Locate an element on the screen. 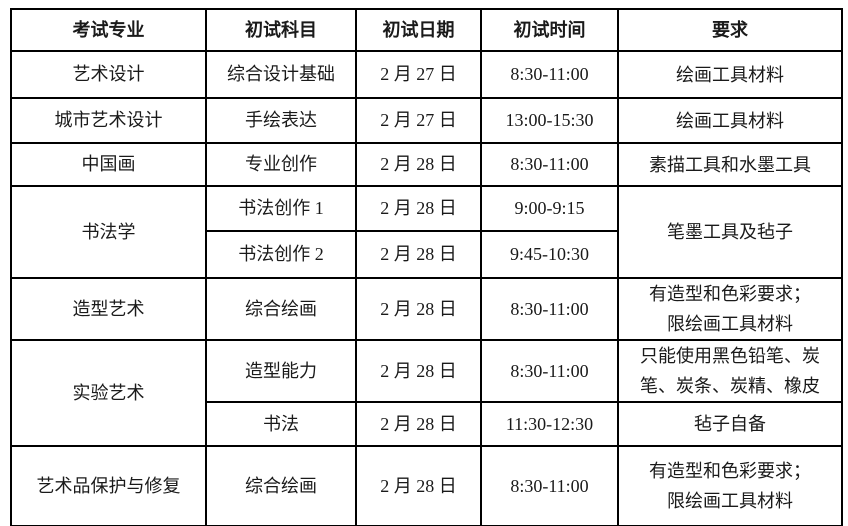 This screenshot has width=848, height=526. table-row: 中国画 专业创作 2 月 28 日 8:30-11:00 素描工具和水墨工具 is located at coordinates (426, 164).